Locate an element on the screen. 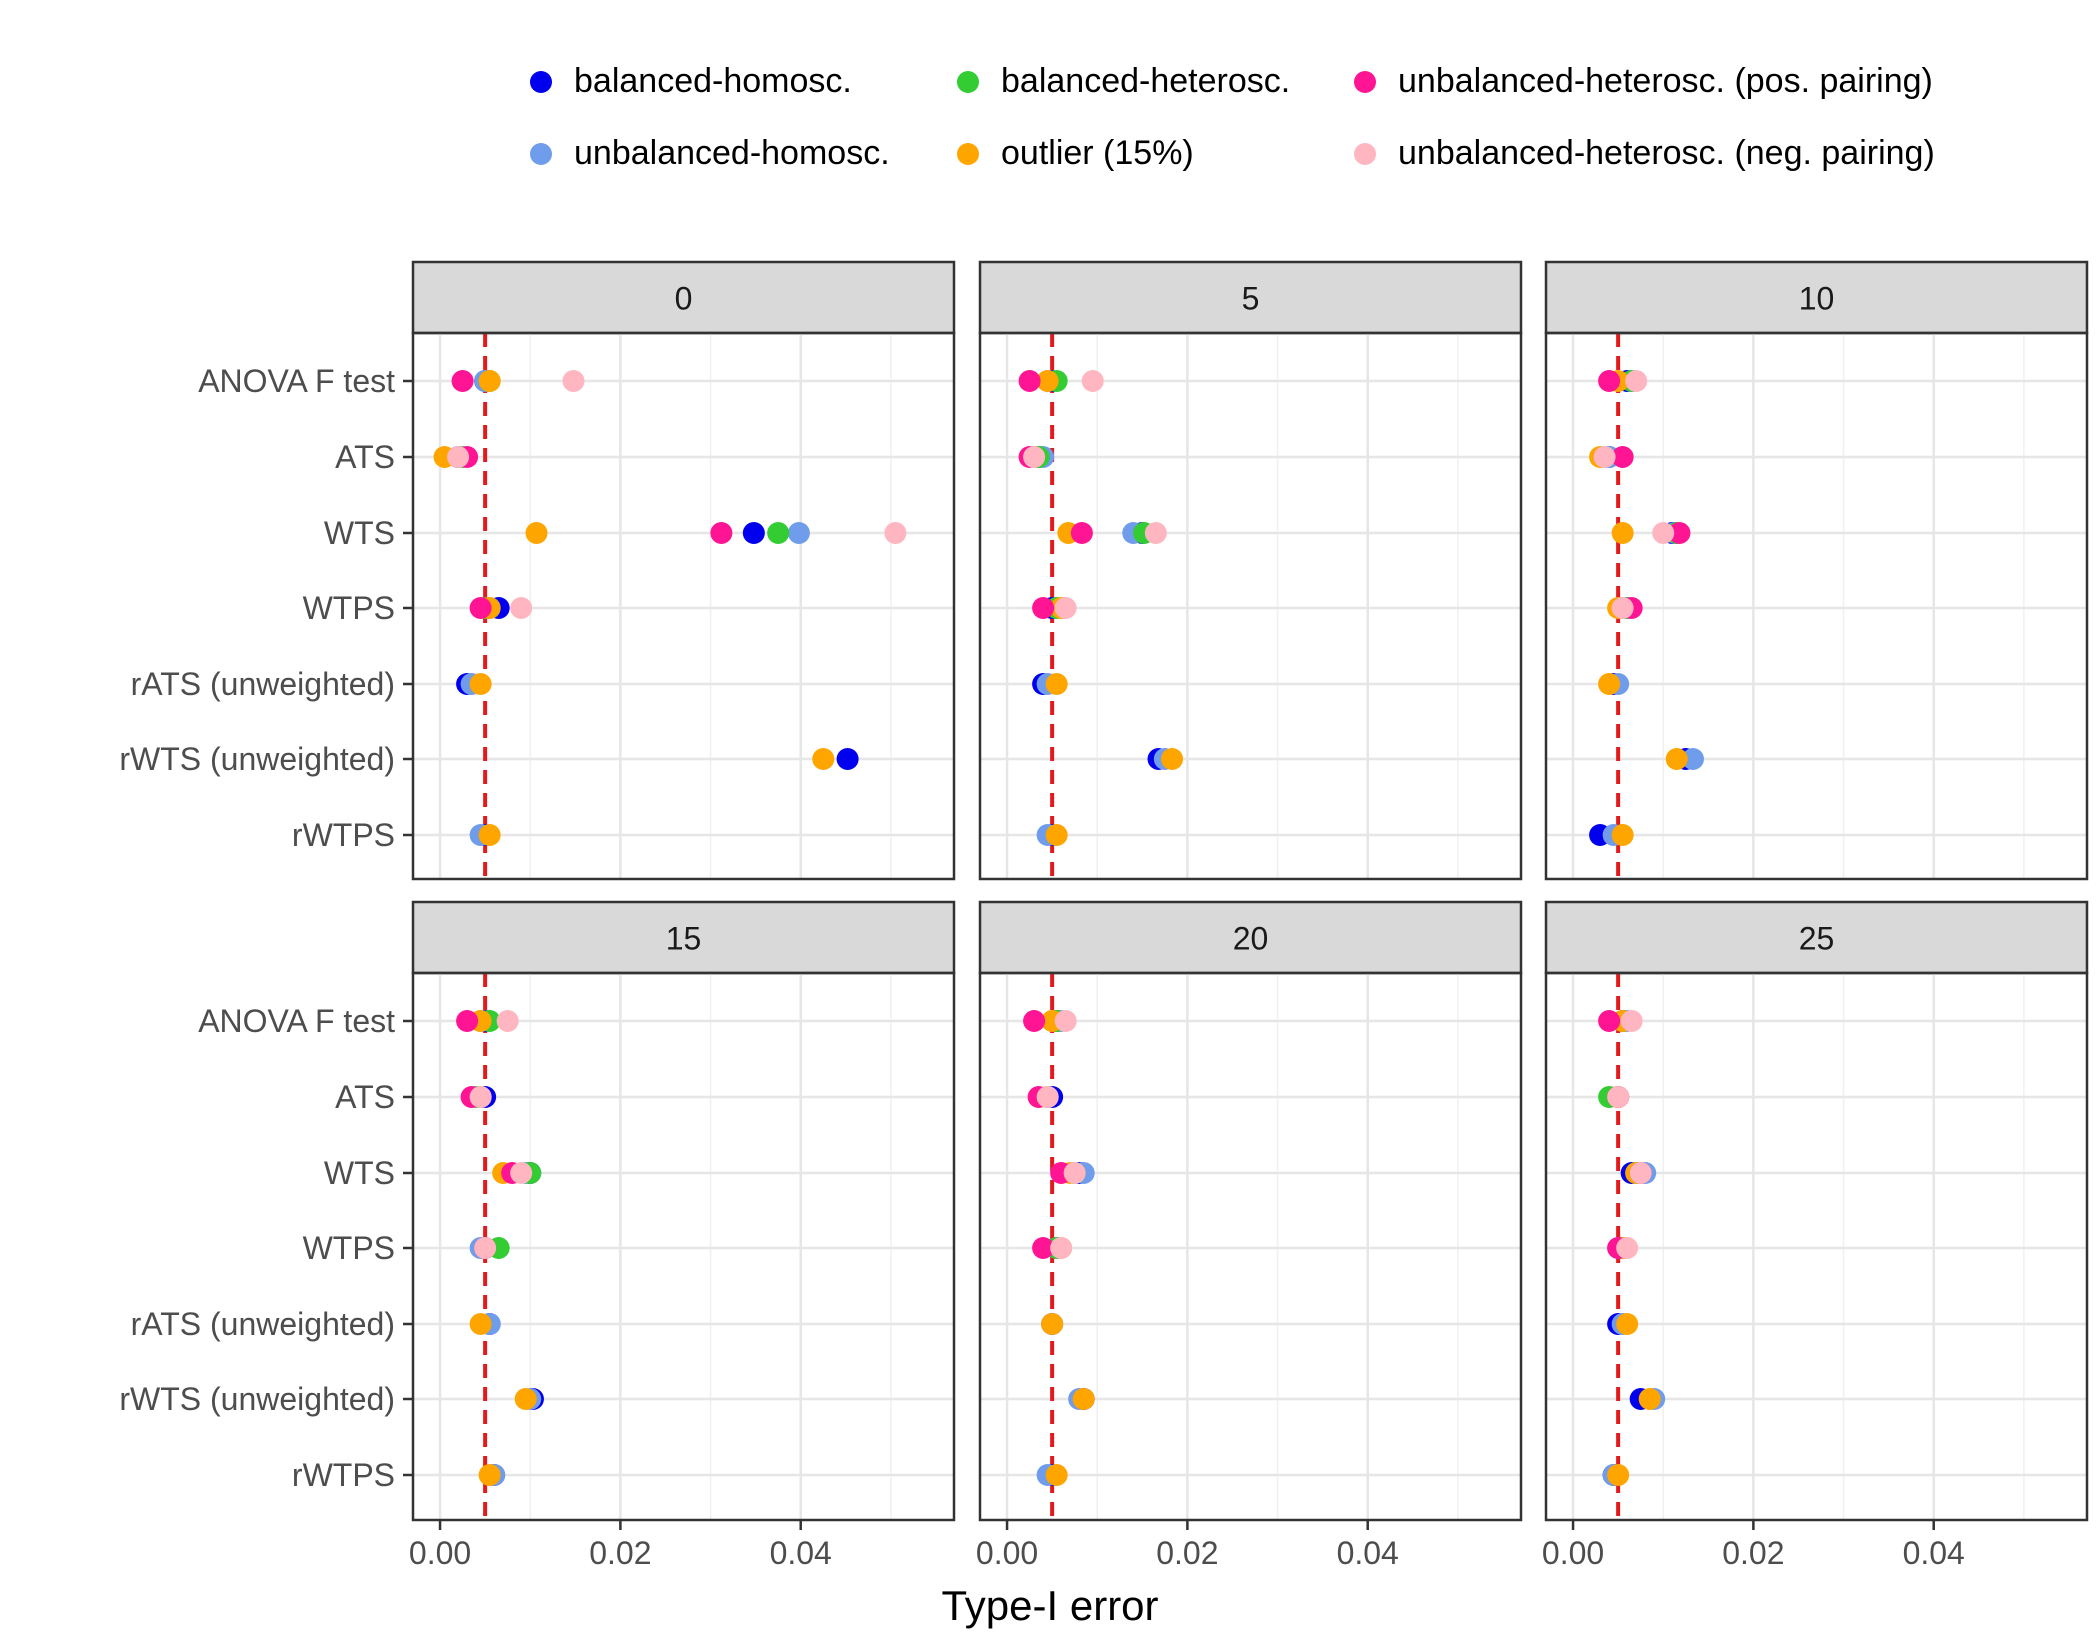 The width and height of the screenshot is (2100, 1650). legend-swatch-unbalanced-heterosc-neg is located at coordinates (1365, 153).